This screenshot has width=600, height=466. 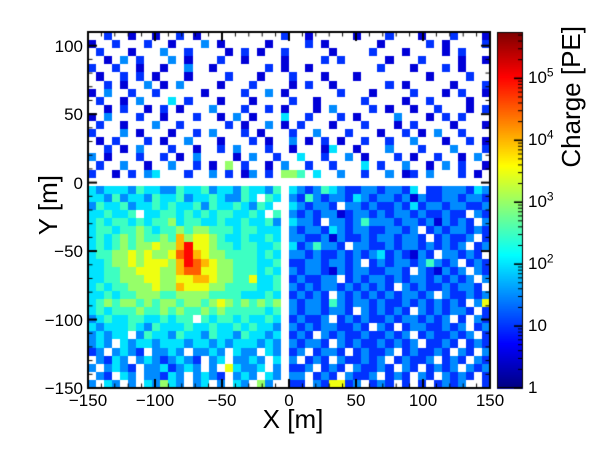 I want to click on x-tick-label: 0, so click(x=289, y=400).